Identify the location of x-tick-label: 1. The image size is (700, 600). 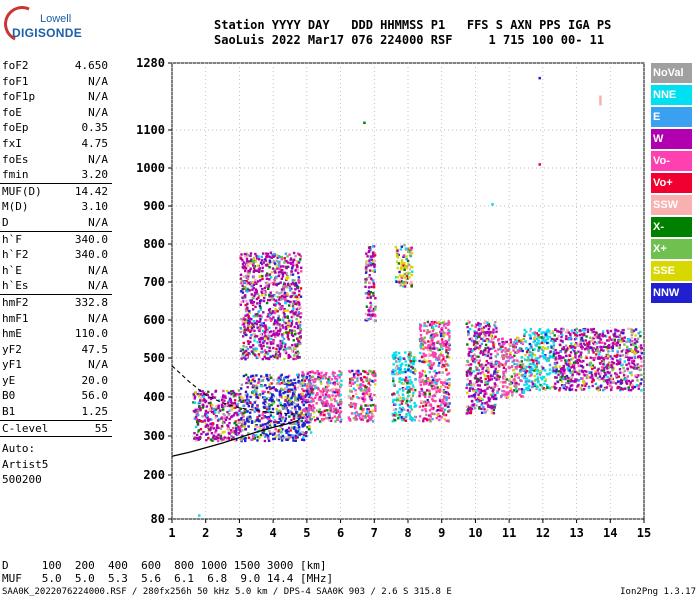
(171, 533).